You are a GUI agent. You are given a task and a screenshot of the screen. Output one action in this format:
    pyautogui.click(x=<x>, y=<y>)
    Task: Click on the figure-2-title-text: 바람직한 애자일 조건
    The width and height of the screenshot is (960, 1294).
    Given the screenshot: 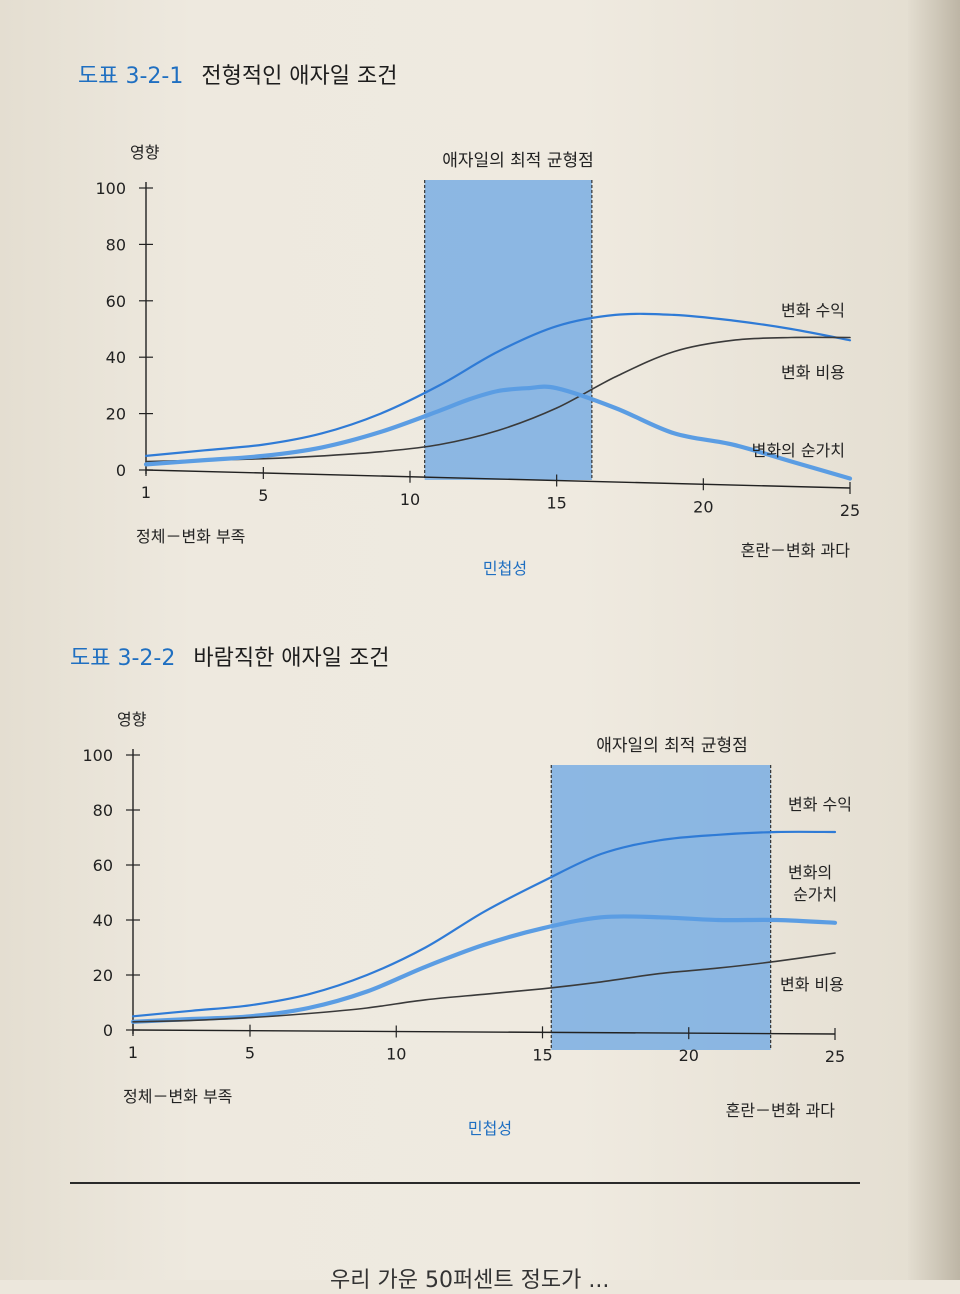 What is the action you would take?
    pyautogui.click(x=291, y=658)
    